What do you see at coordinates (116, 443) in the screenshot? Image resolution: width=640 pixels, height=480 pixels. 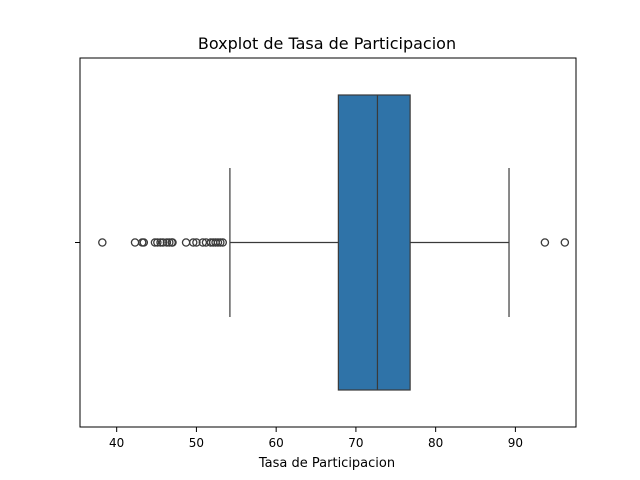 I see `x-tick-label: 40` at bounding box center [116, 443].